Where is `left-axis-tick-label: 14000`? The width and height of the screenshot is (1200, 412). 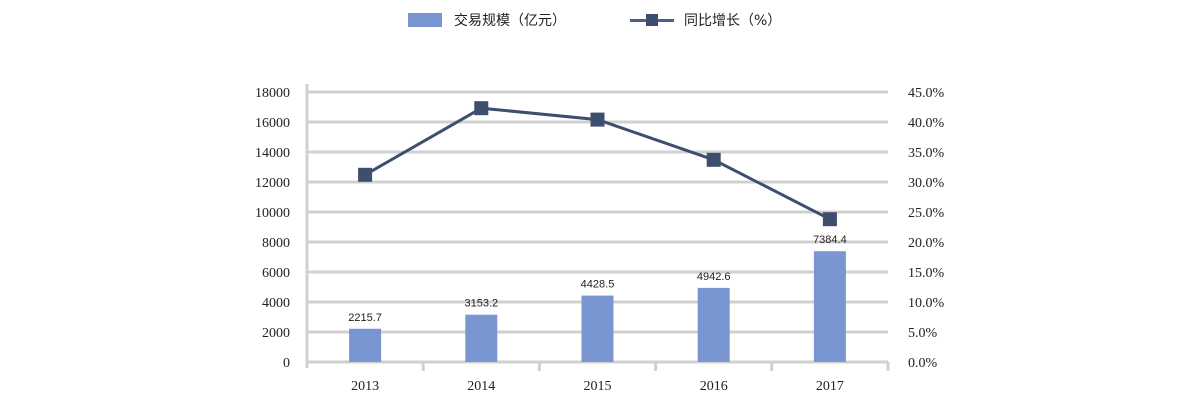 left-axis-tick-label: 14000 is located at coordinates (272, 153).